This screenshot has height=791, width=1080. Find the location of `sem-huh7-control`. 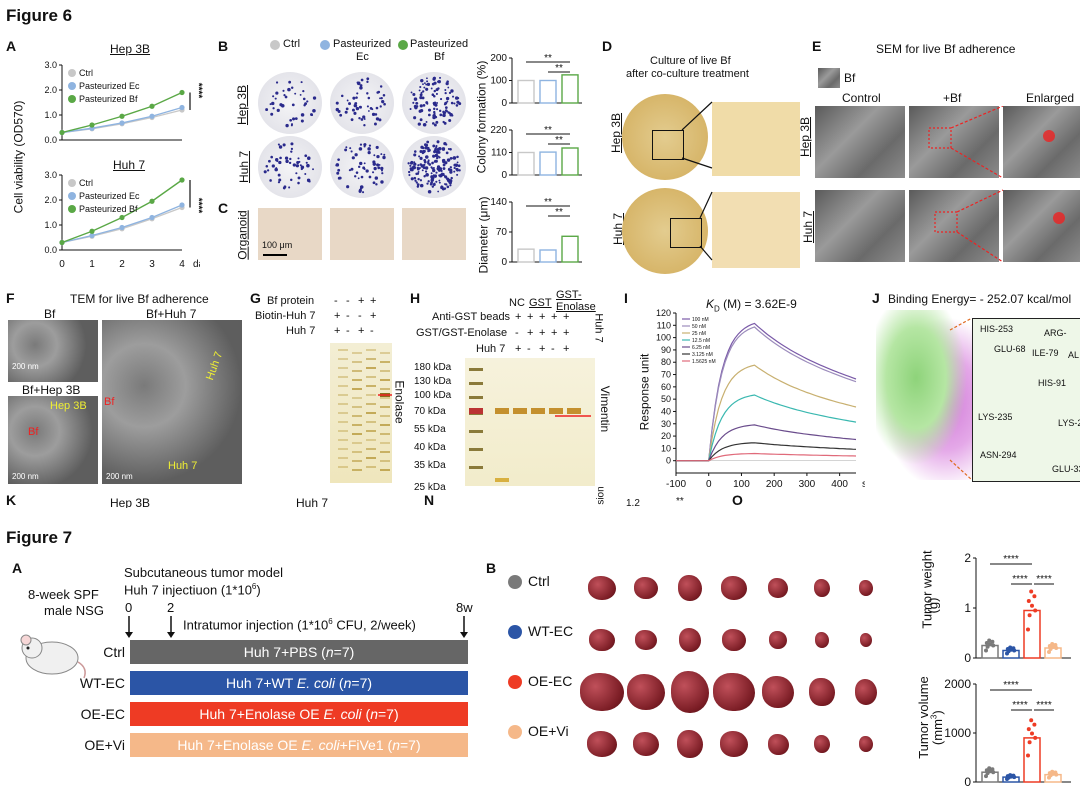

sem-huh7-control is located at coordinates (860, 226).